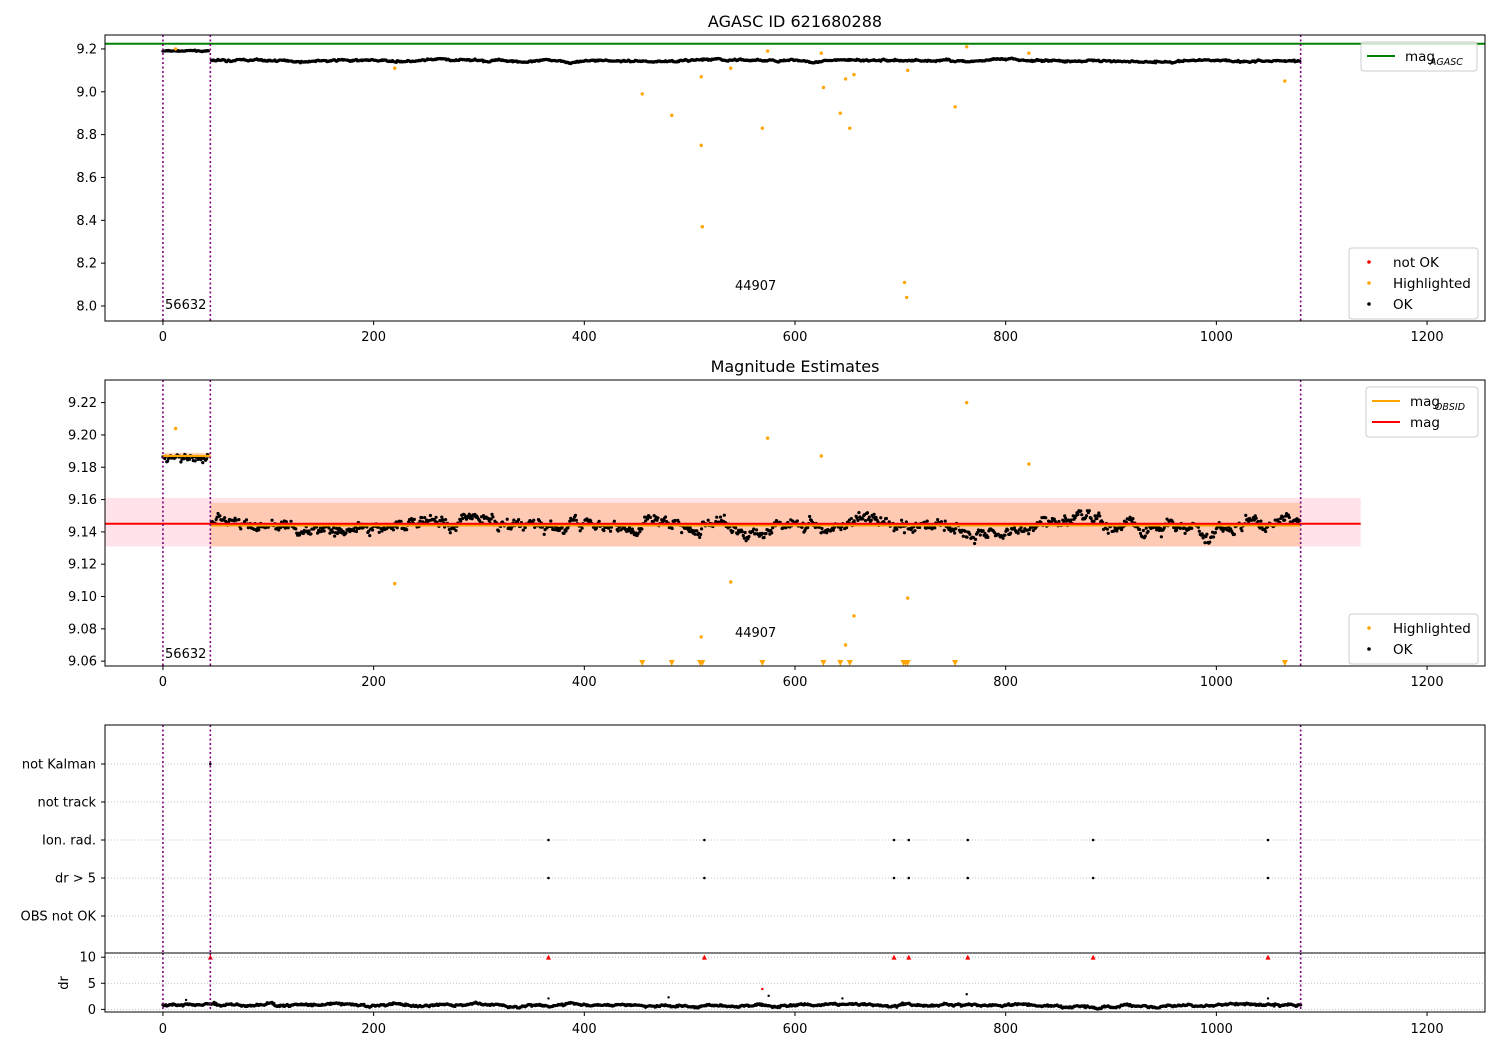 The width and height of the screenshot is (1500, 1050). Describe the element at coordinates (1413, 283) in the screenshot. I see `agasc-lower-legend` at that location.